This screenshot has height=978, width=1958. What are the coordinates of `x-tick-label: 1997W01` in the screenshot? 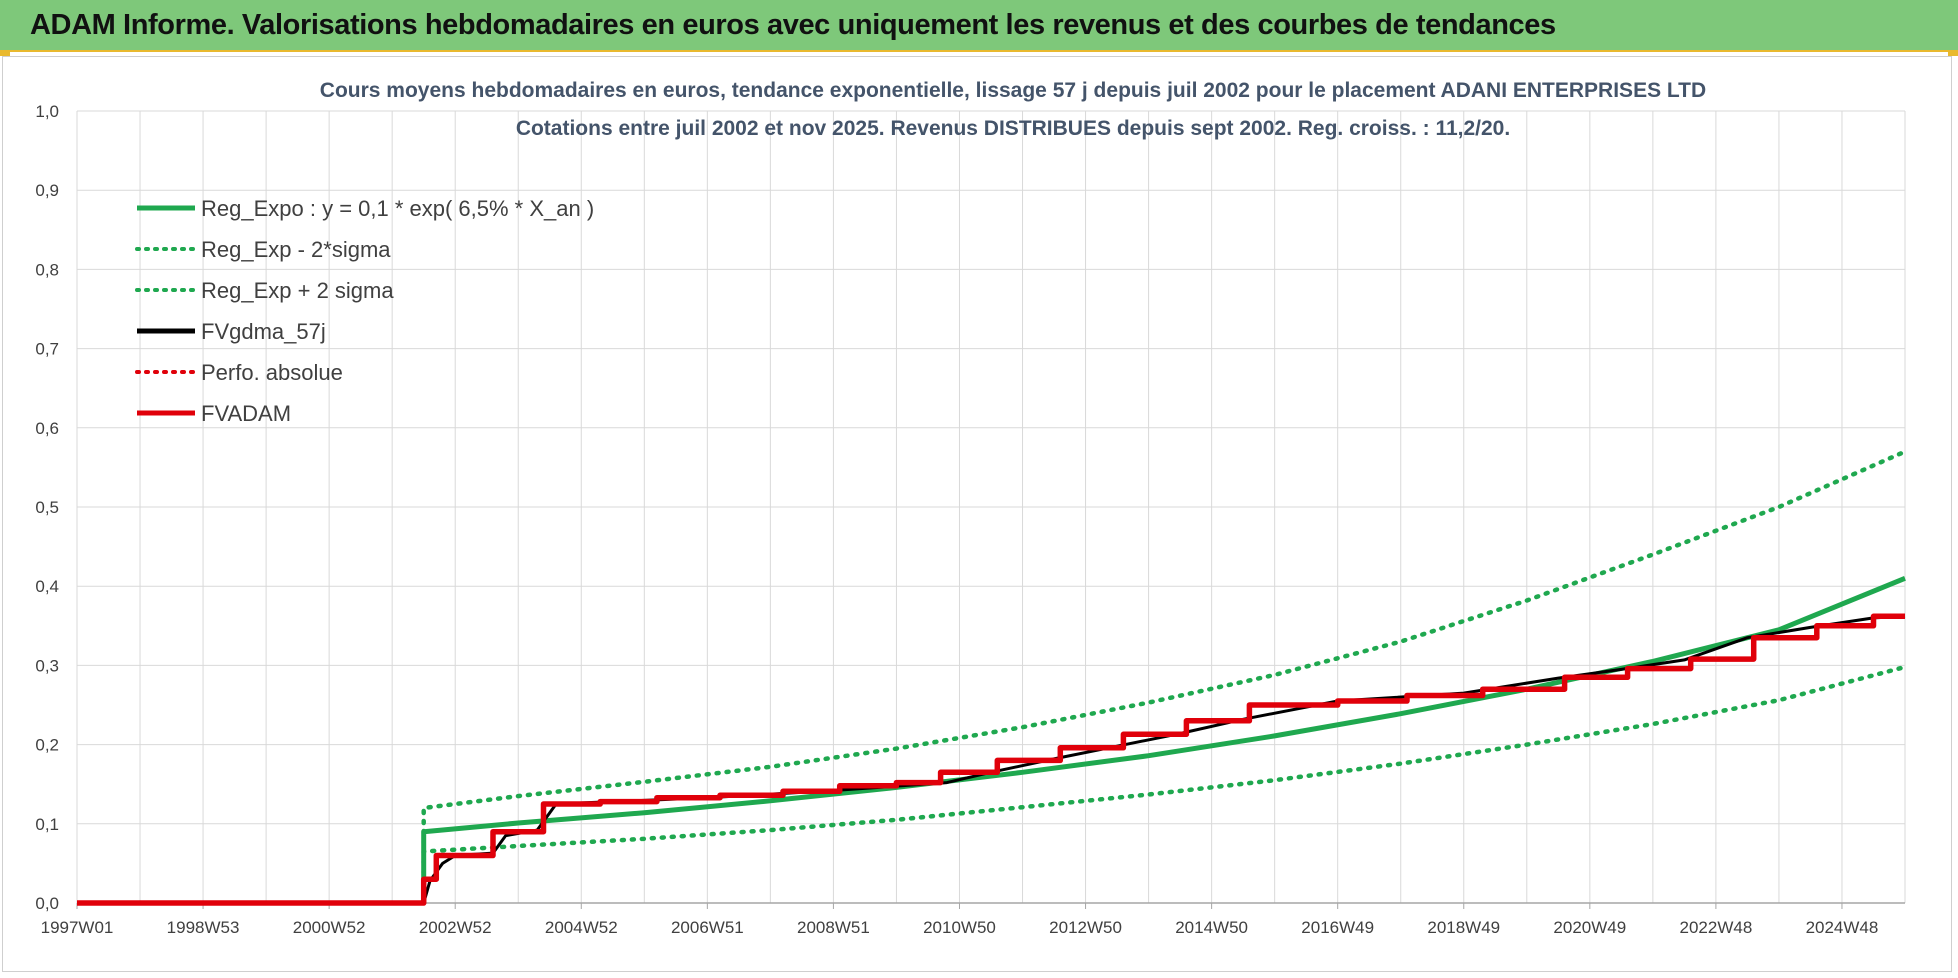 It's located at (77, 927).